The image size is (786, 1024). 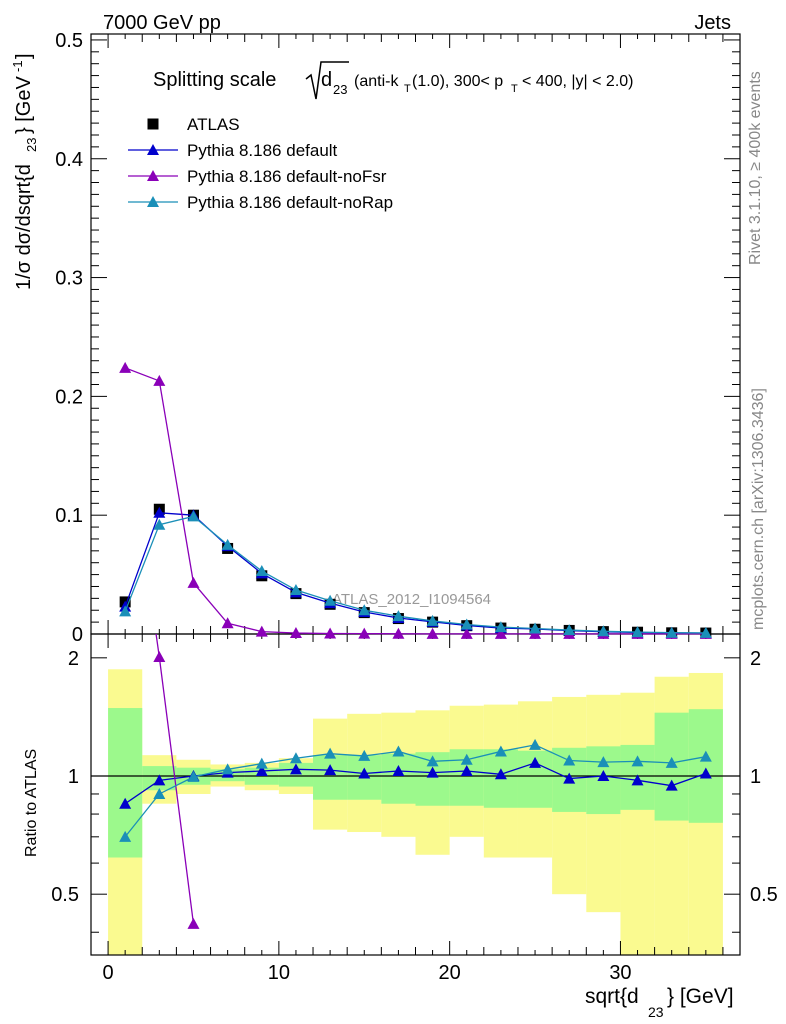 What do you see at coordinates (450, 973) in the screenshot?
I see `x-tick-label: 20` at bounding box center [450, 973].